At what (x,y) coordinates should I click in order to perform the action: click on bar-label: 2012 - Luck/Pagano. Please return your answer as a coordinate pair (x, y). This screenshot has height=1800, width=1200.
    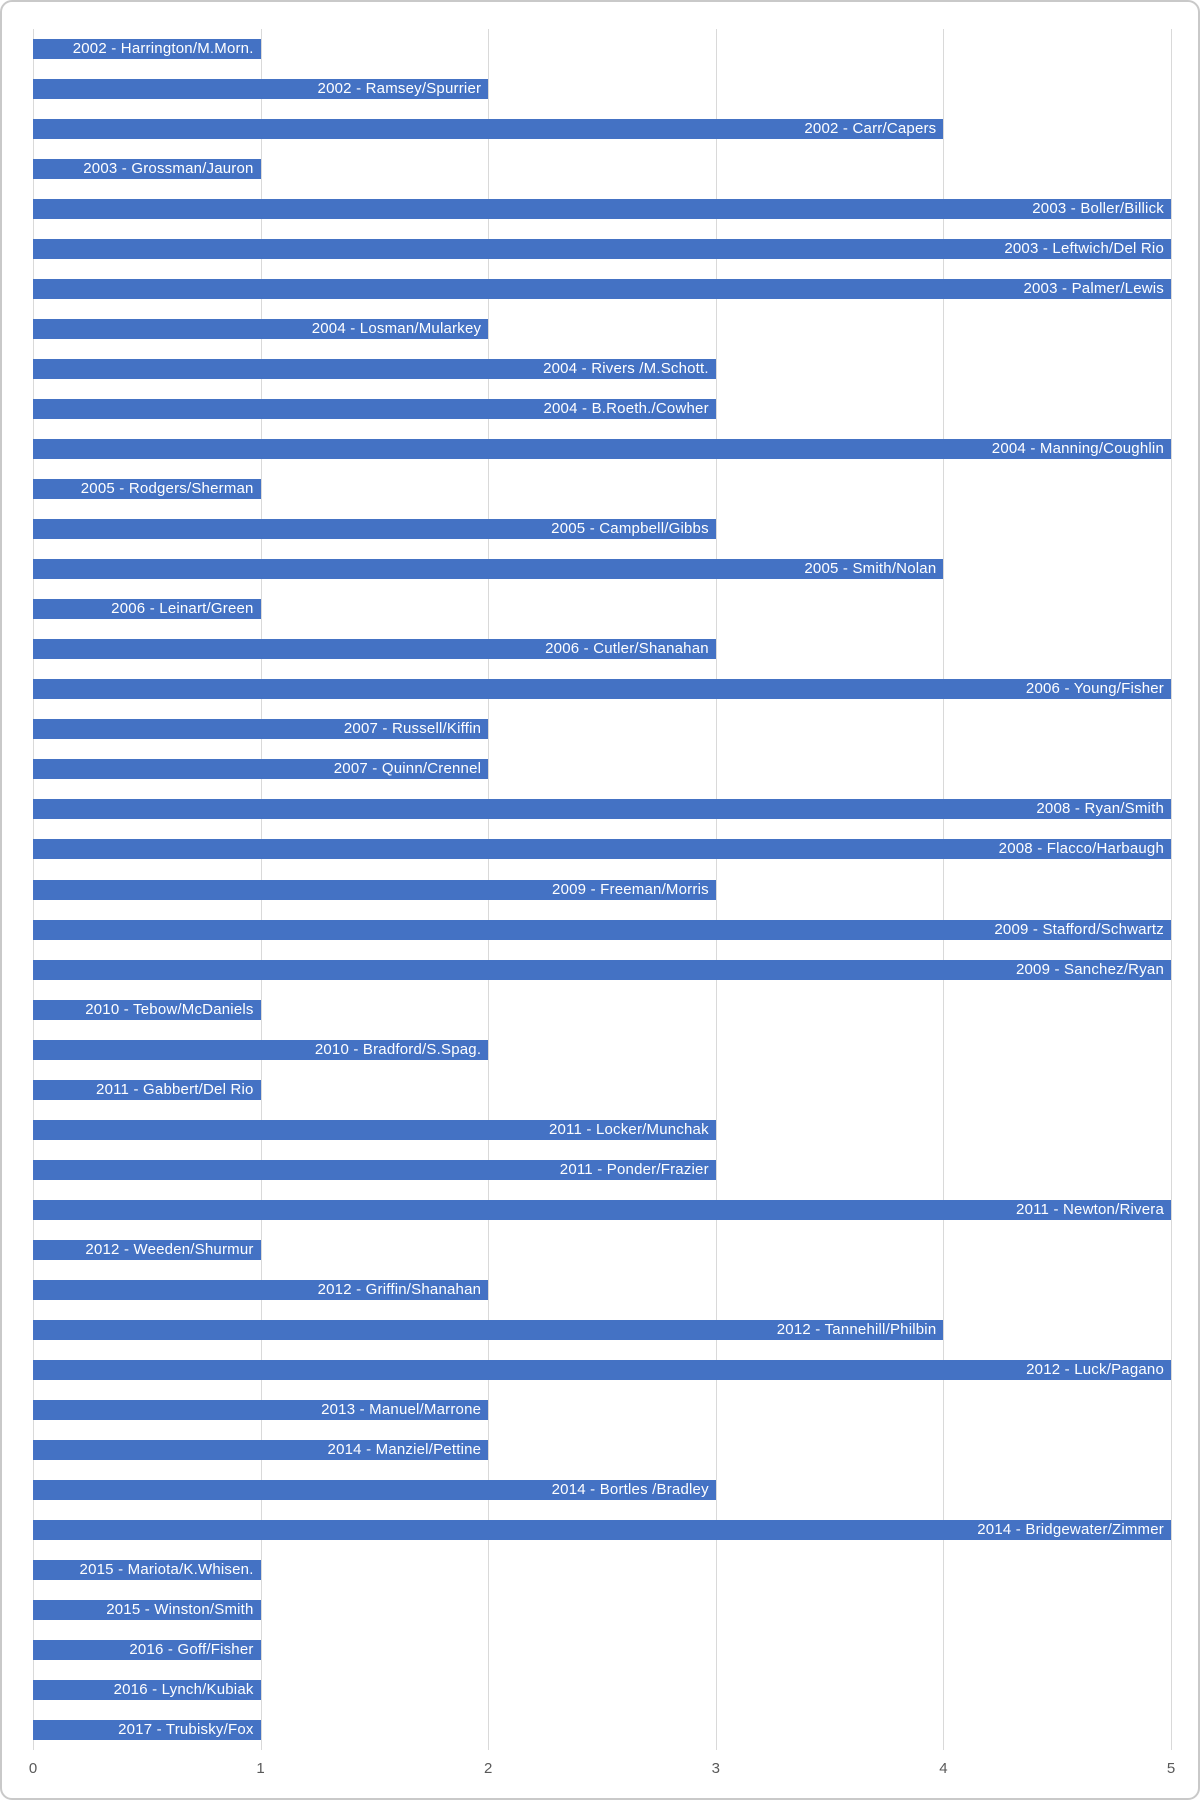
    Looking at the image, I should click on (1095, 1369).